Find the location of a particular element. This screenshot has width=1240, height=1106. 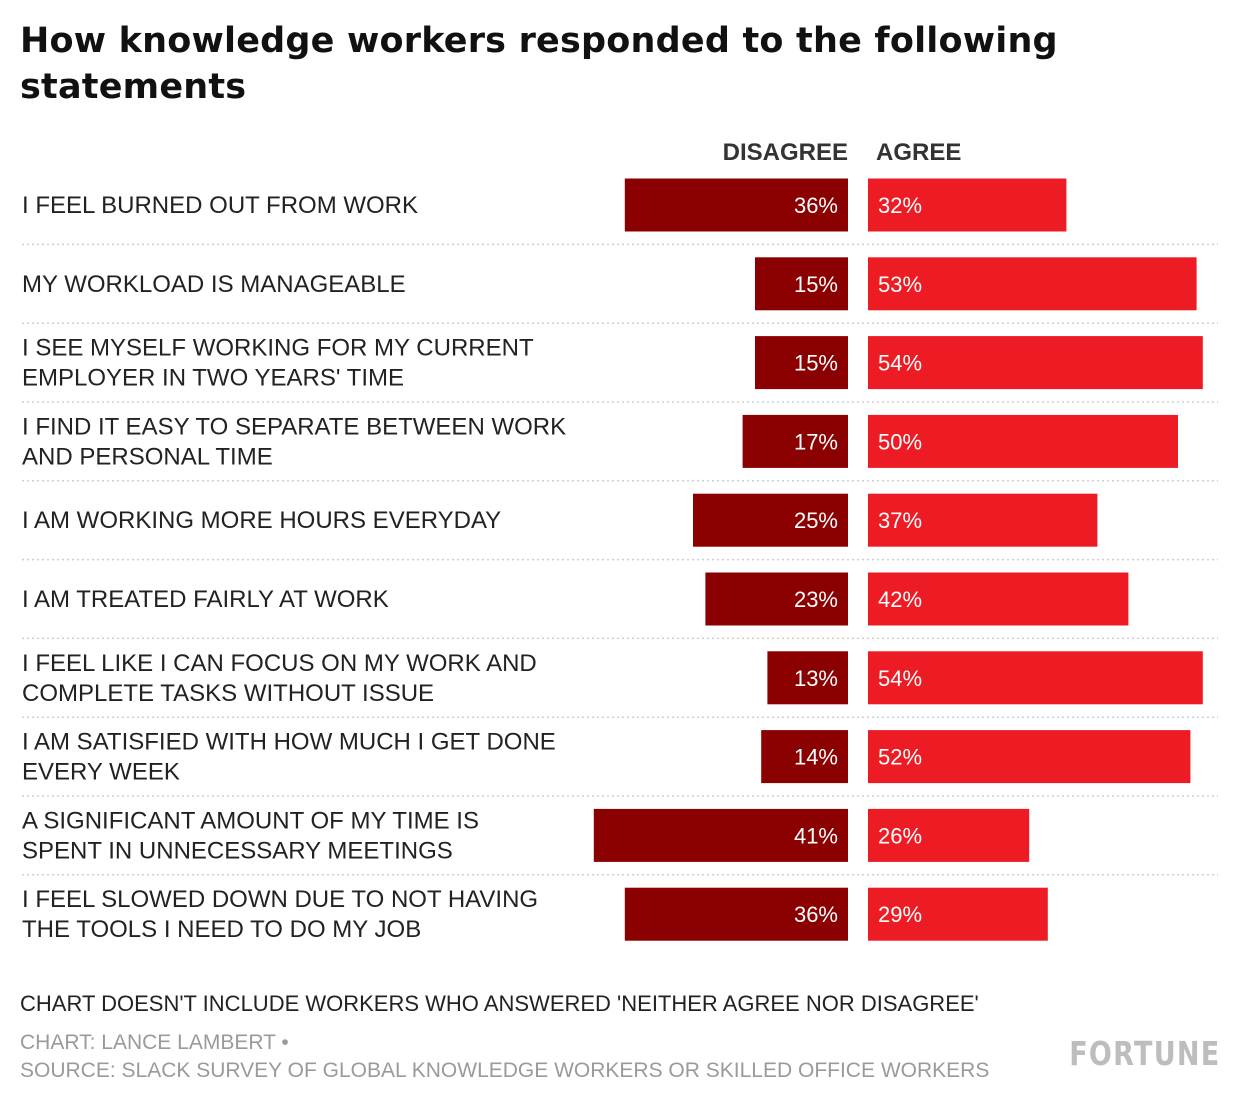

agree-value-label: 32% is located at coordinates (900, 205).